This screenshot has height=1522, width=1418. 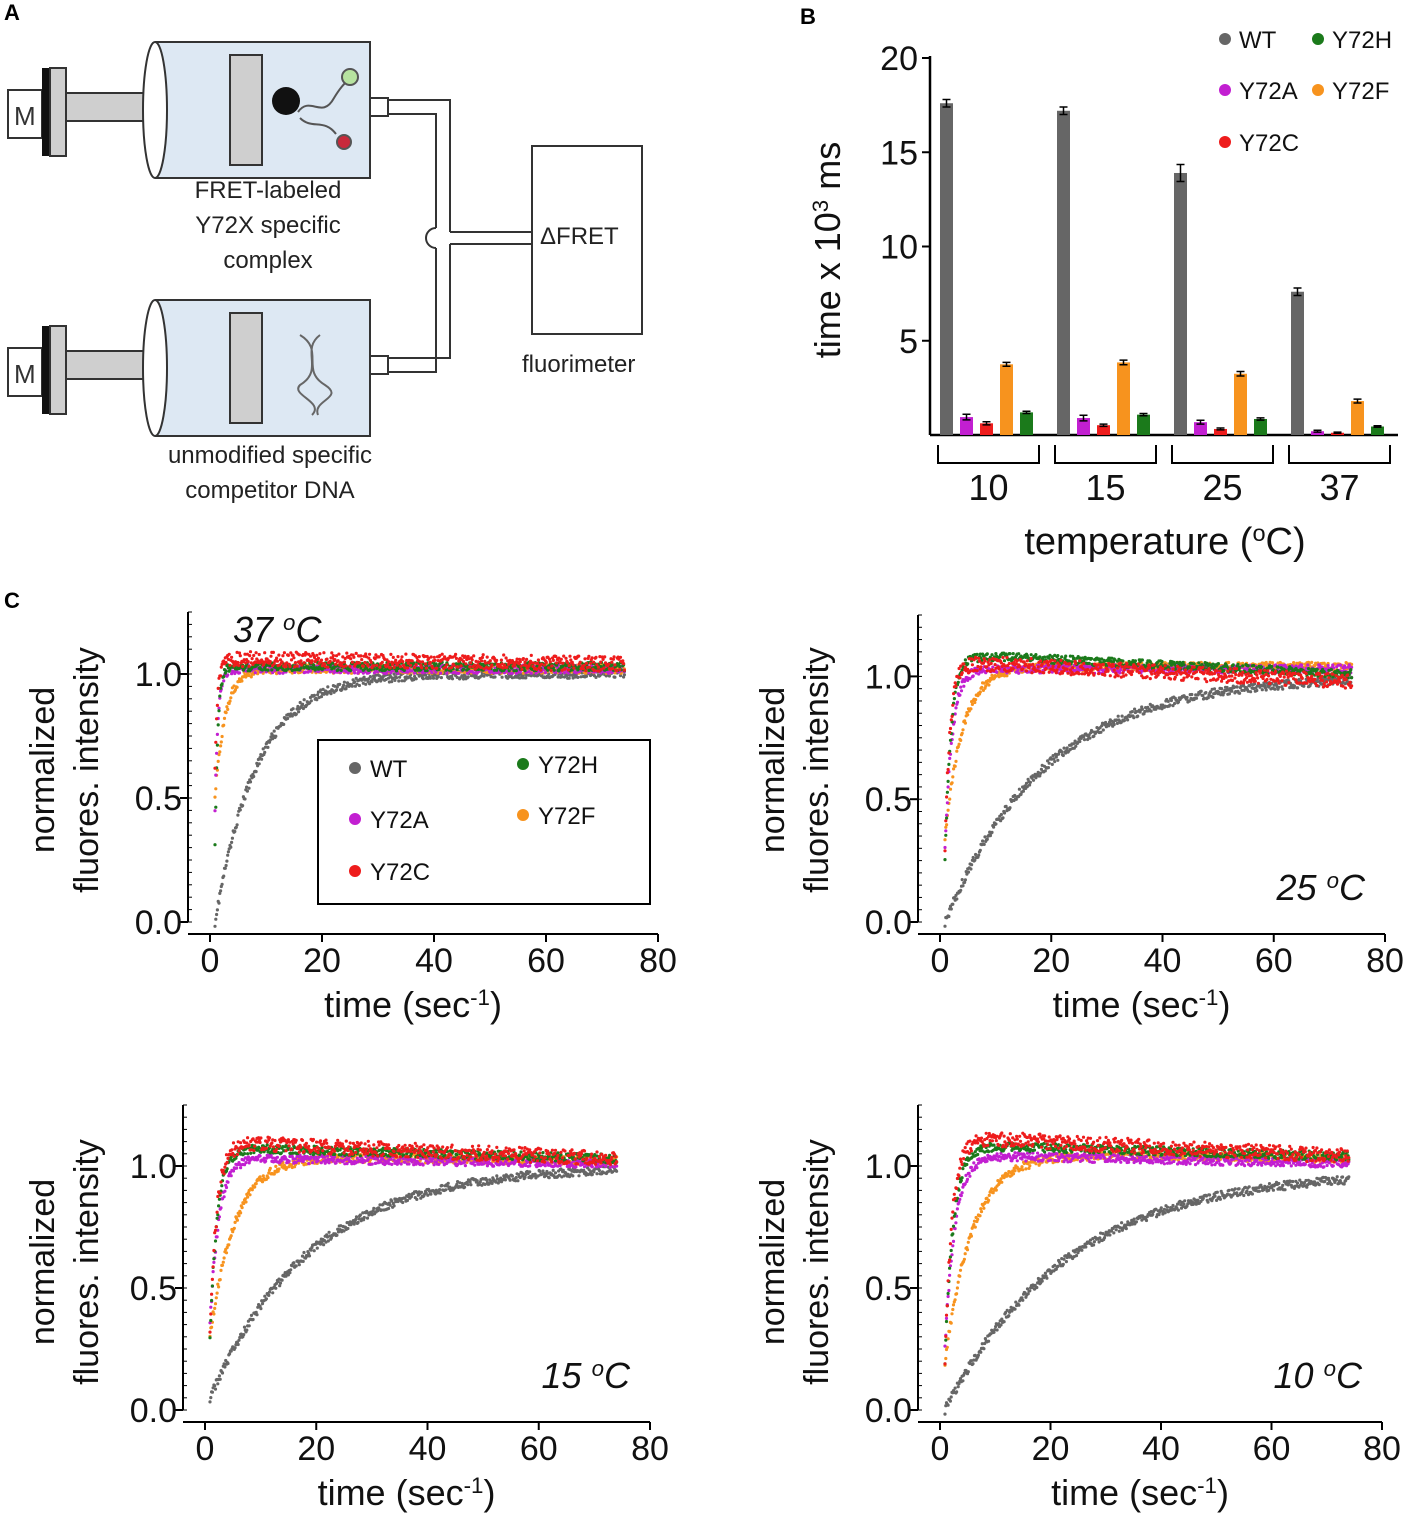 I want to click on x-tick-label-b: 37, so click(x=1339, y=487).